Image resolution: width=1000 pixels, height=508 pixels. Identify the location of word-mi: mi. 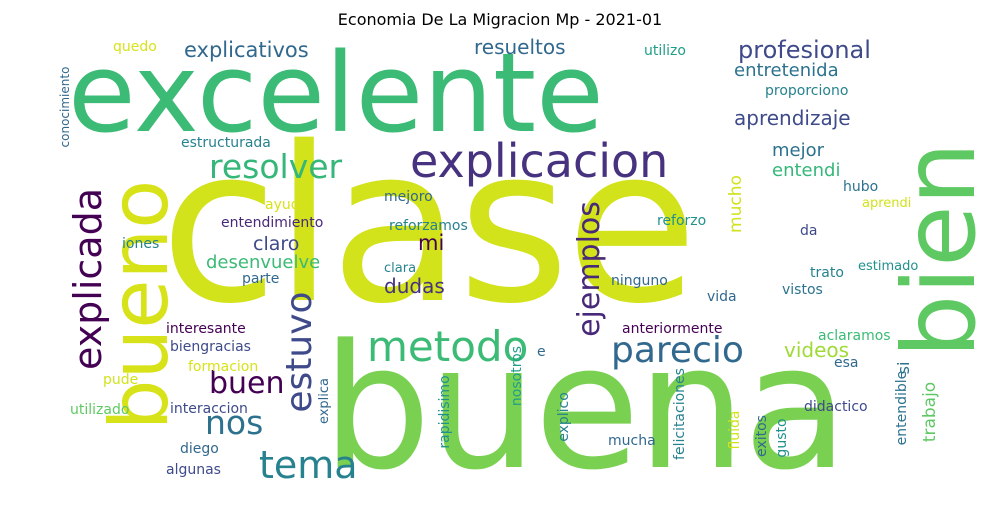
(431, 243).